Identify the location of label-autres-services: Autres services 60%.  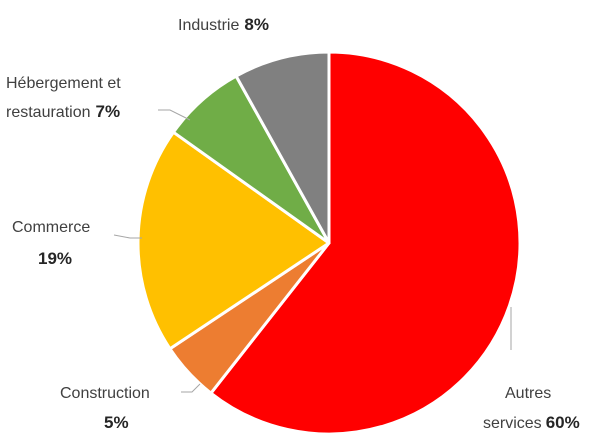
(531, 408).